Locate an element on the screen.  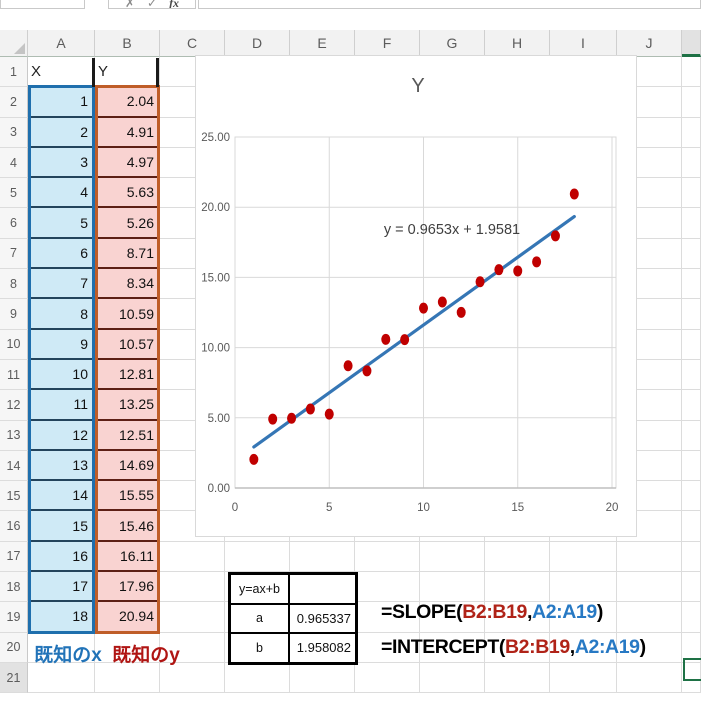
row-header-13: 13 is located at coordinates (14, 435).